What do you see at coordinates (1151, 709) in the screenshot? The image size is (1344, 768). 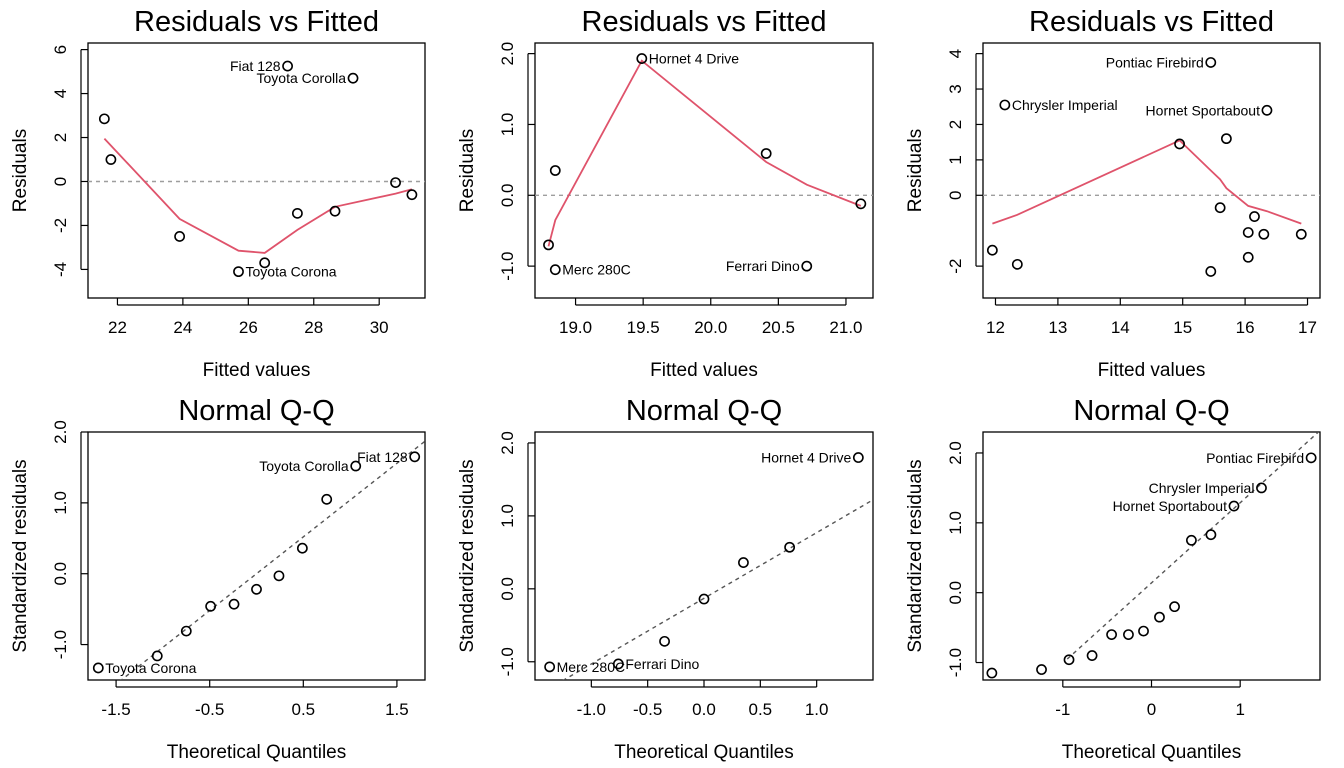 I see `x-tick-label: 0` at bounding box center [1151, 709].